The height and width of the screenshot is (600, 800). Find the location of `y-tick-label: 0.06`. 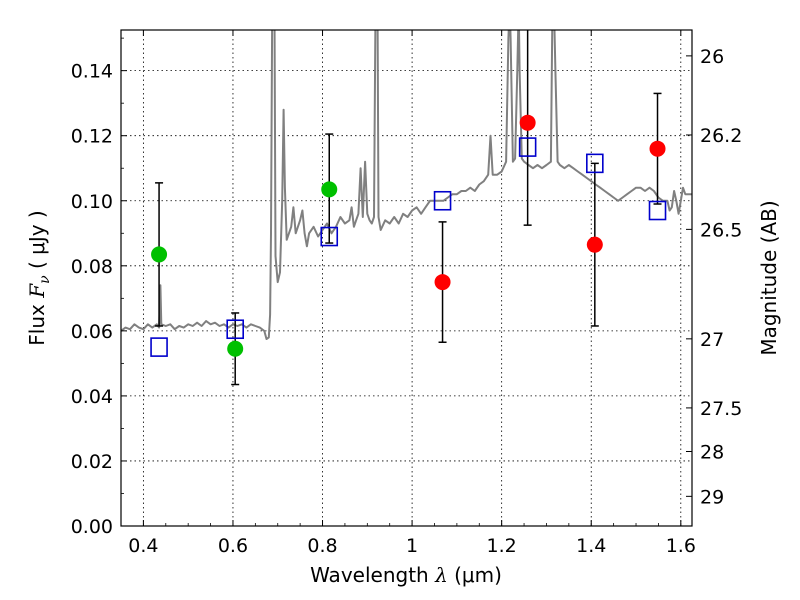

y-tick-label: 0.06 is located at coordinates (92, 332).